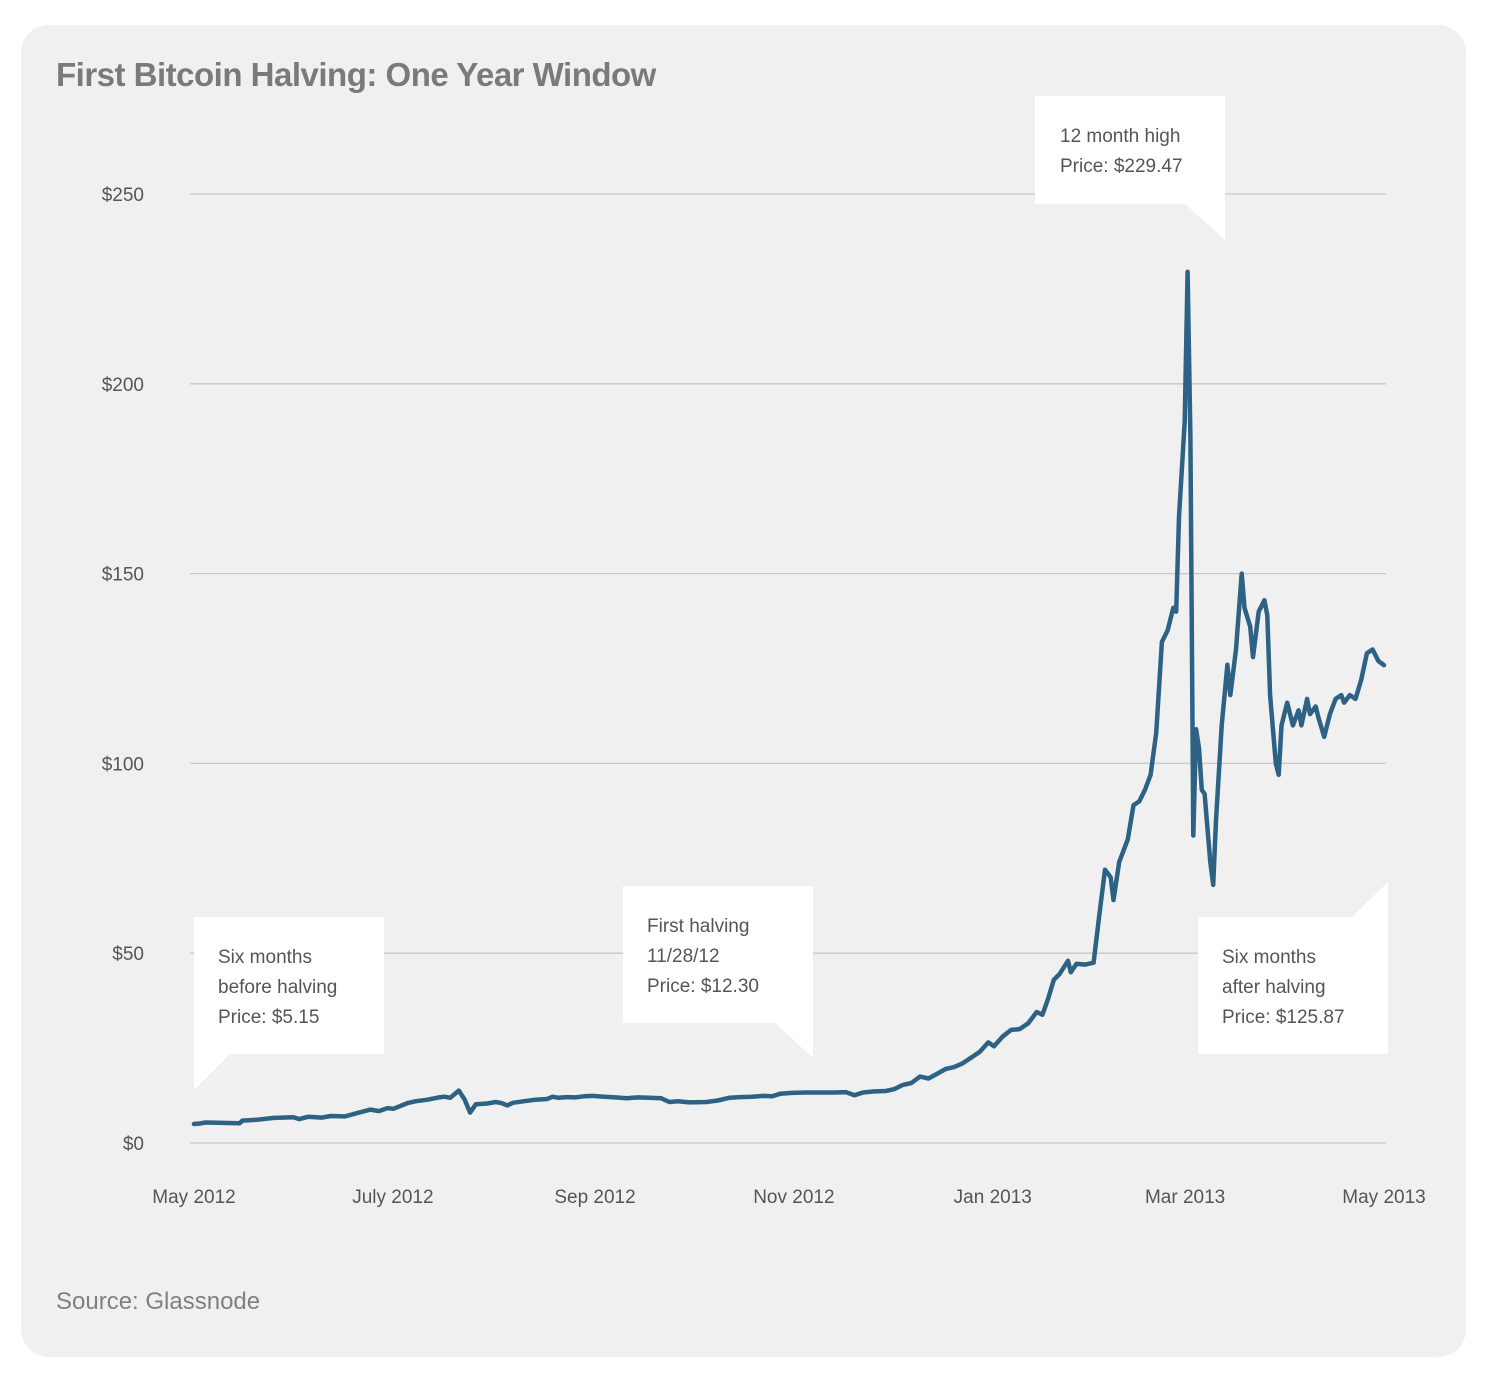  I want to click on x-tick-label: Sep 2012, so click(594, 1197).